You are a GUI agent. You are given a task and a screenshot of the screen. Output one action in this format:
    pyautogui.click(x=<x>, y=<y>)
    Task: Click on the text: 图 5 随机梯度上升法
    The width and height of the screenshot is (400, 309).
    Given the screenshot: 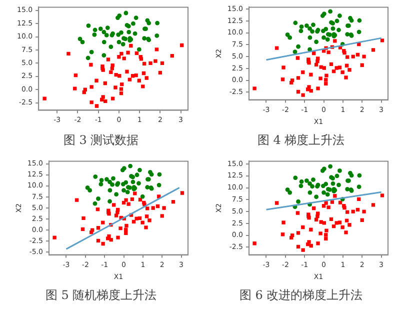 What is the action you would take?
    pyautogui.click(x=101, y=295)
    